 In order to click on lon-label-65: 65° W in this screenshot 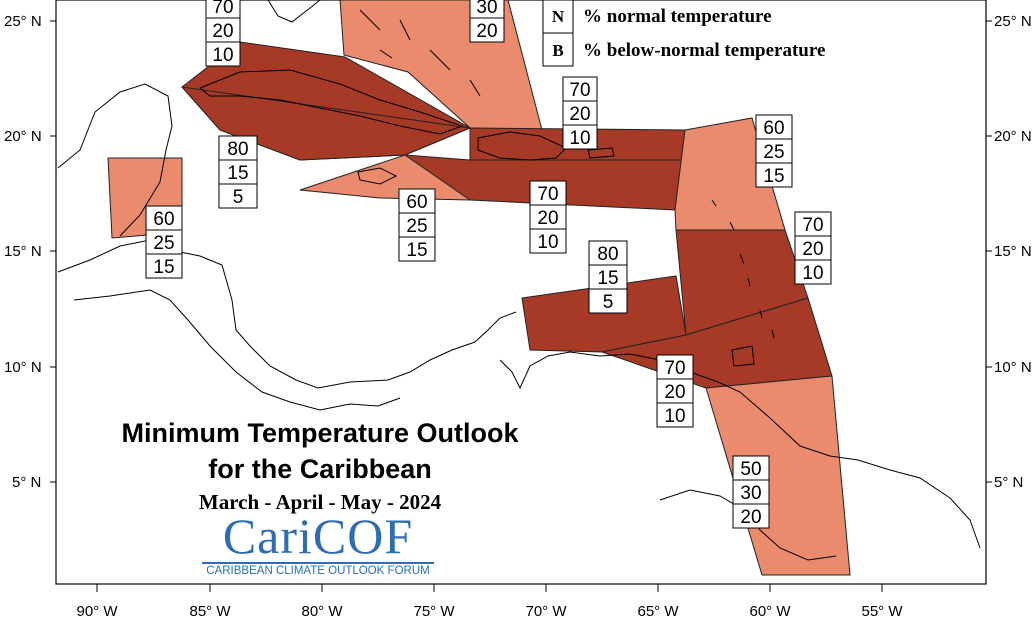, I will do `click(658, 611)`.